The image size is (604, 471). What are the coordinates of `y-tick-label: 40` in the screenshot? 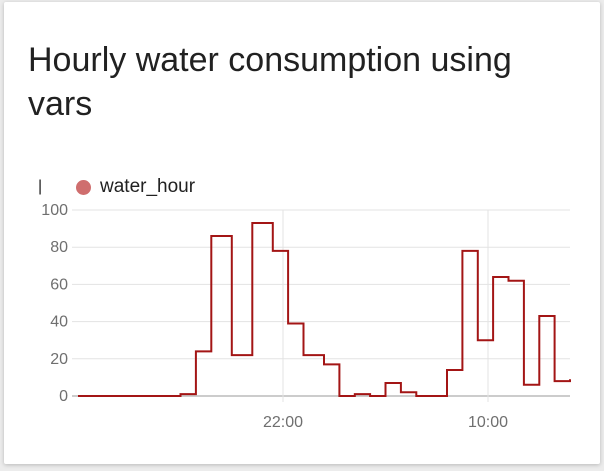 It's located at (59, 322).